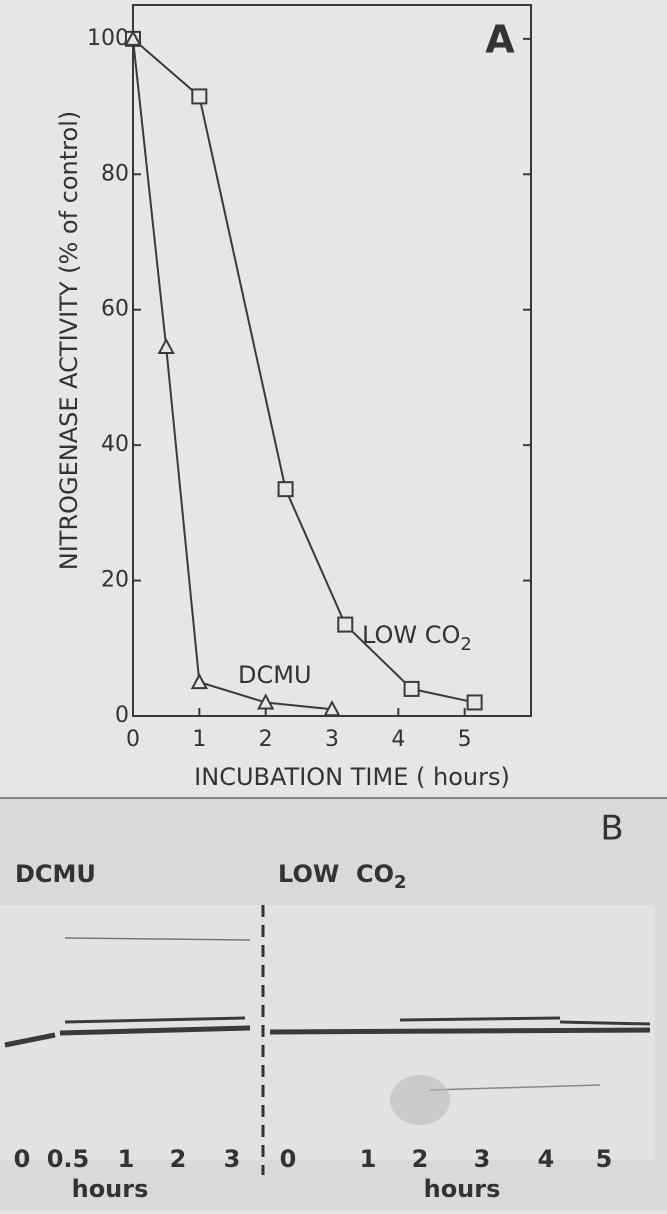  What do you see at coordinates (69, 340) in the screenshot?
I see `y-axis-title: NITROGENASE ACTIVITY (% of control)` at bounding box center [69, 340].